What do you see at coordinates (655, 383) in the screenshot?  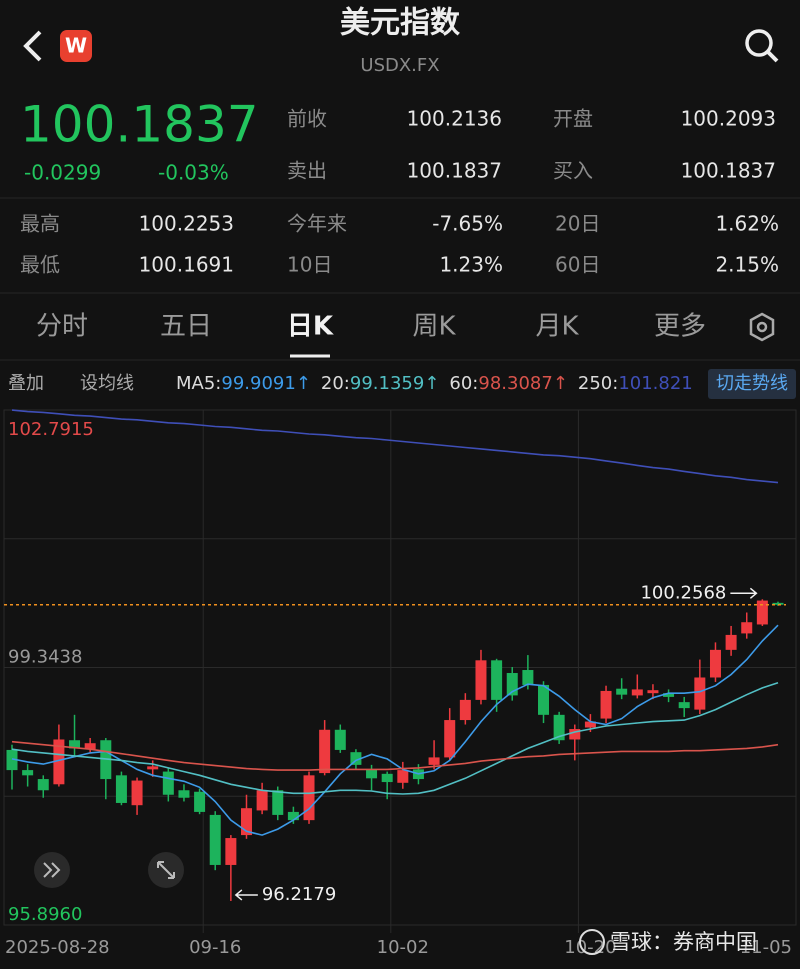 I see `ma-value: 101.821` at bounding box center [655, 383].